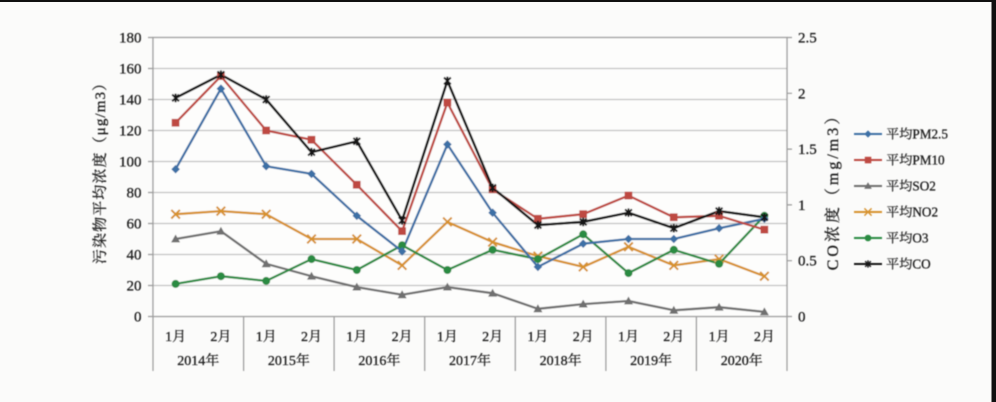 This screenshot has height=402, width=996. What do you see at coordinates (833, 155) in the screenshot?
I see `svg-text: mg/m3` at bounding box center [833, 155].